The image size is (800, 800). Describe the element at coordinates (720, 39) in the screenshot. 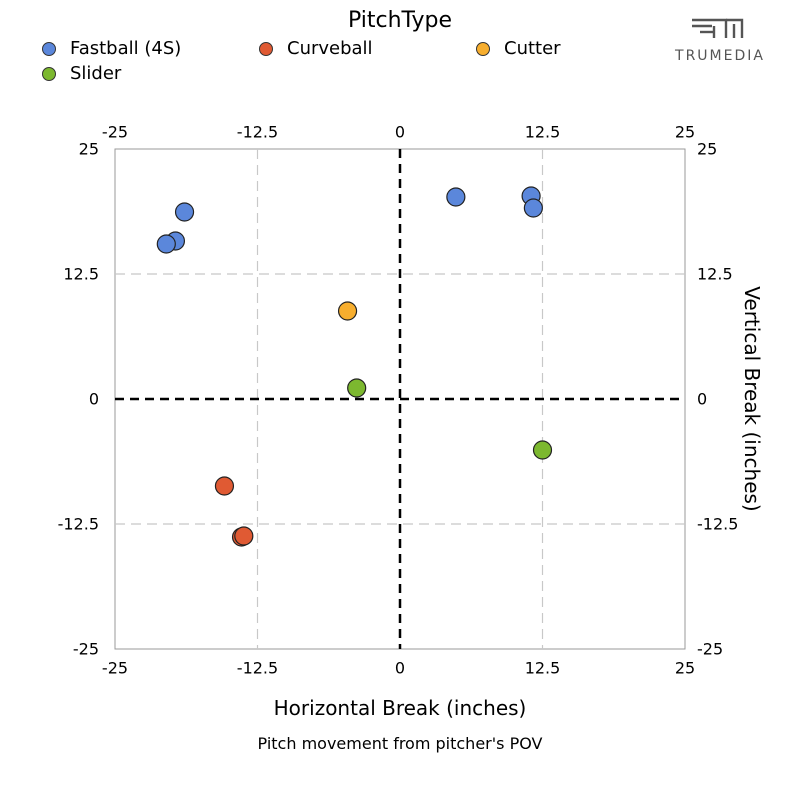

I see `trumedia-logo: TRUMEDIA` at that location.